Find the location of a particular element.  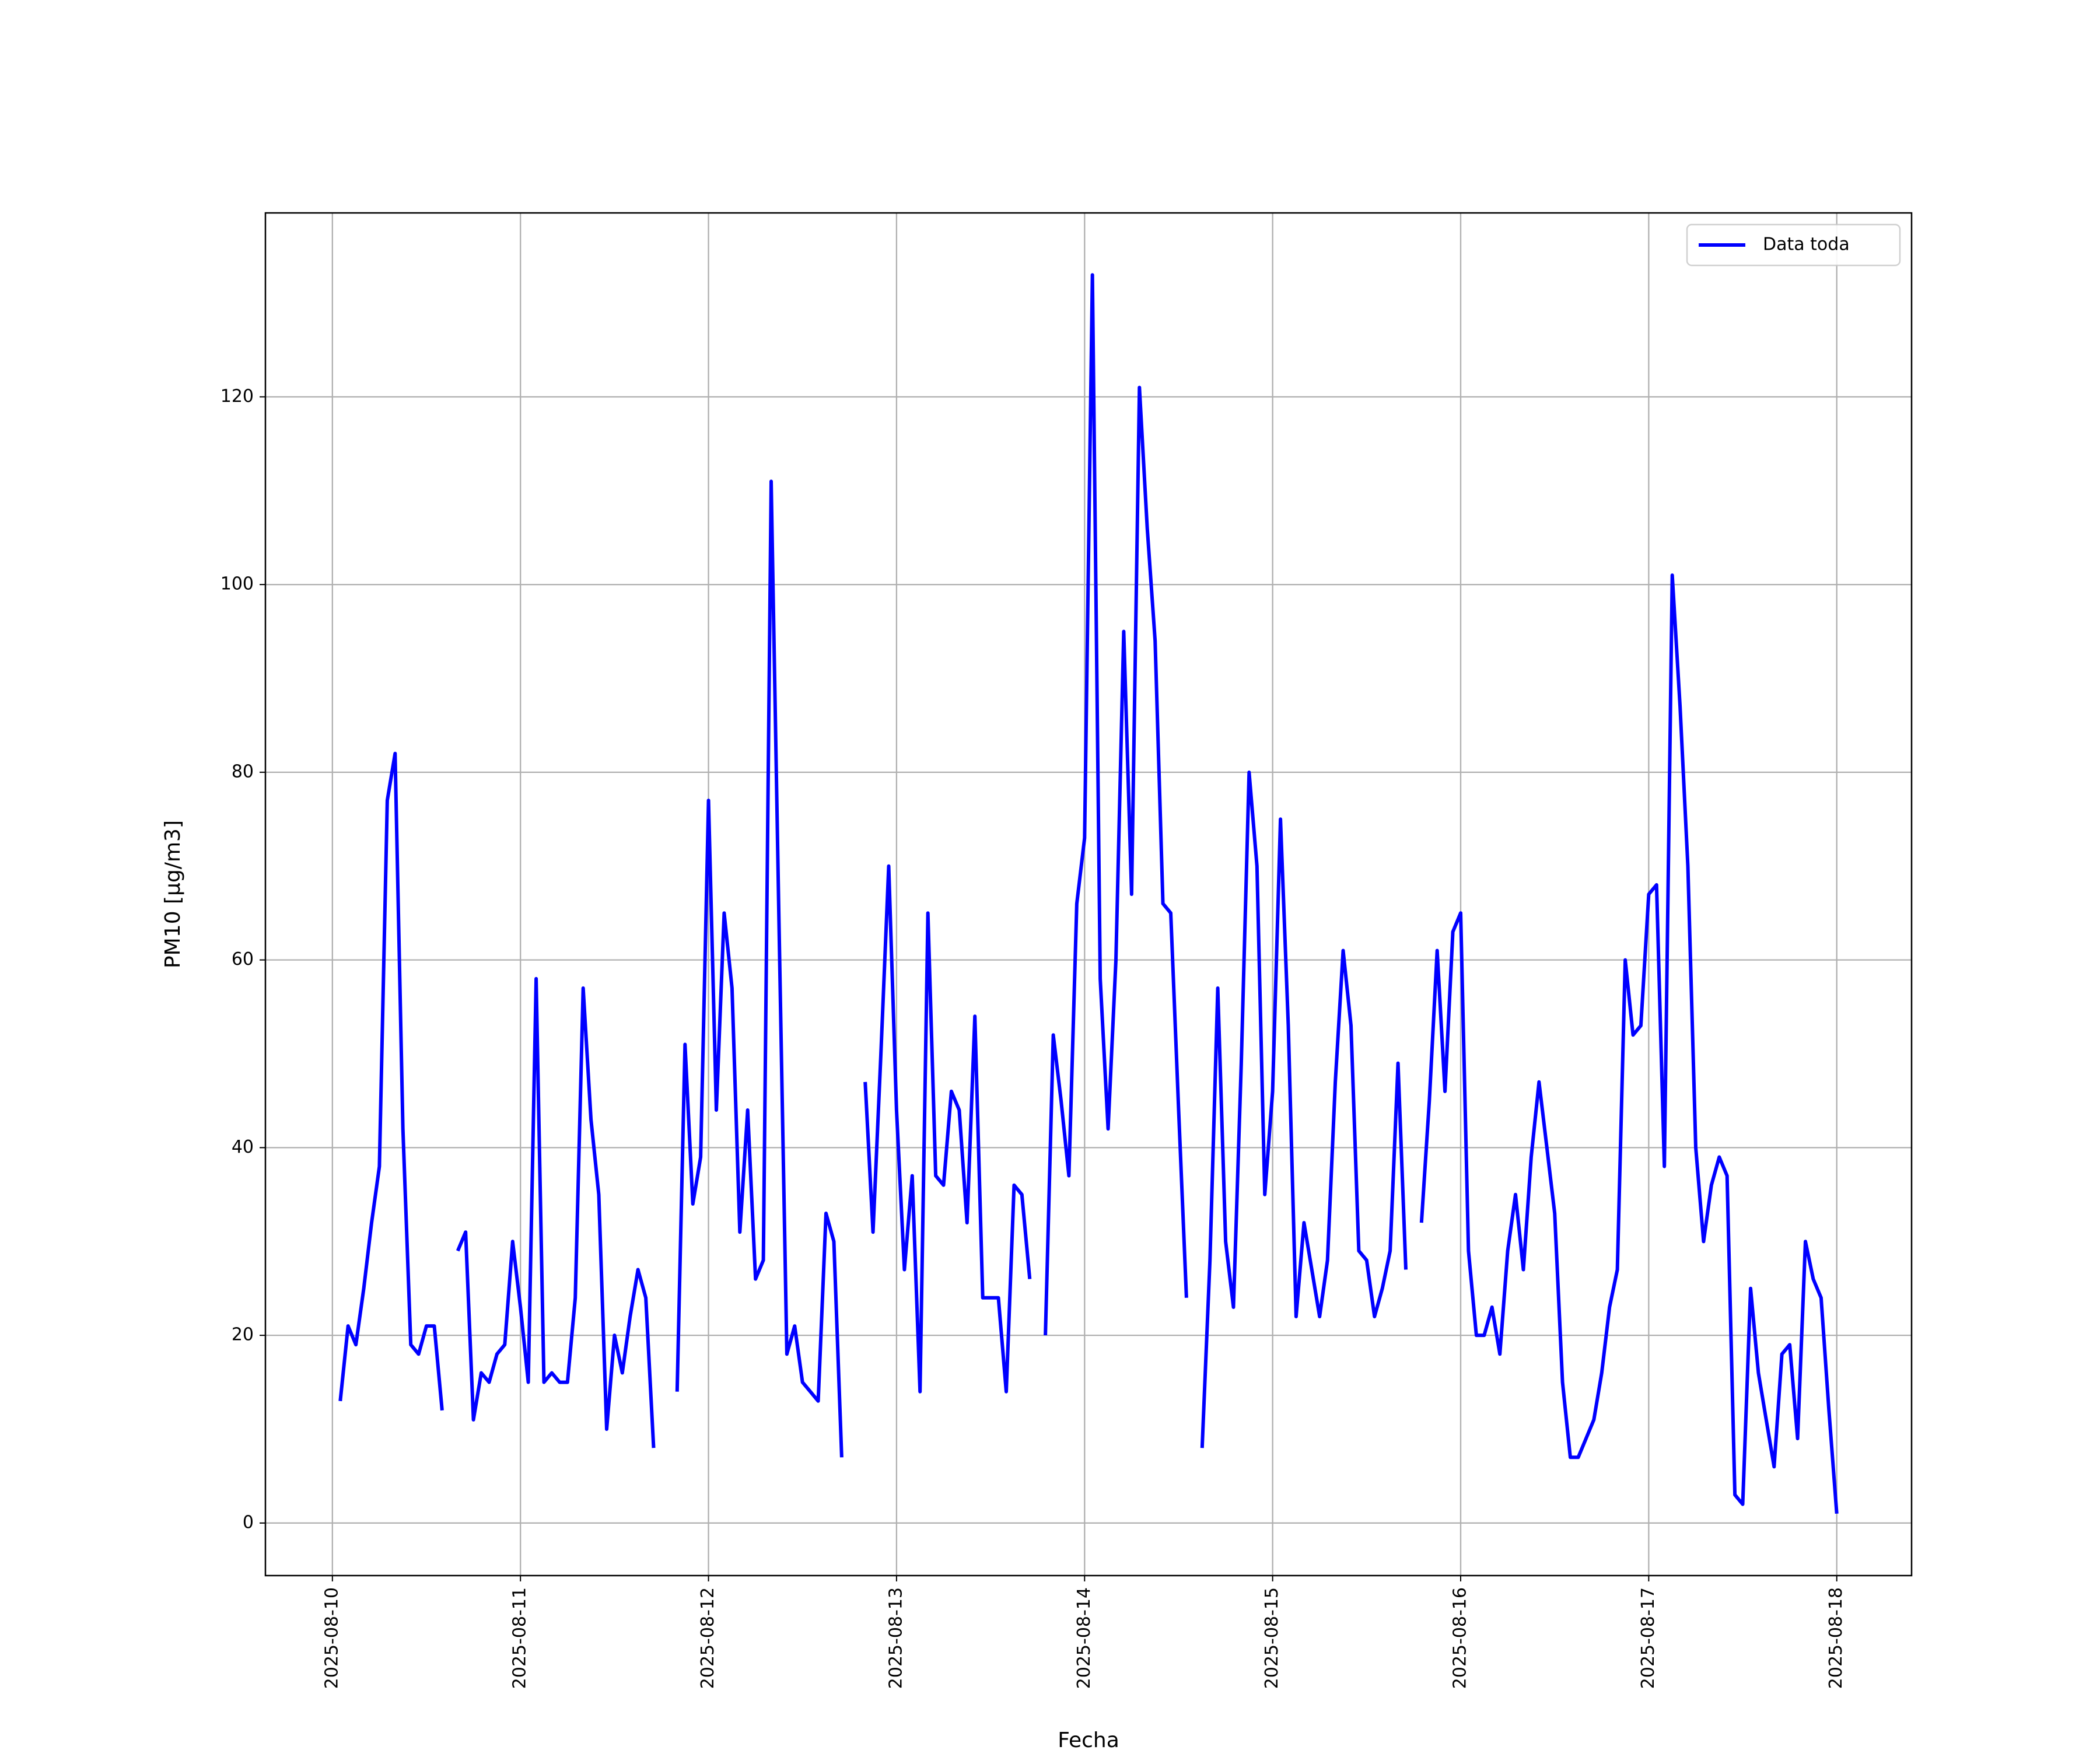

legend-box is located at coordinates (1793, 245).